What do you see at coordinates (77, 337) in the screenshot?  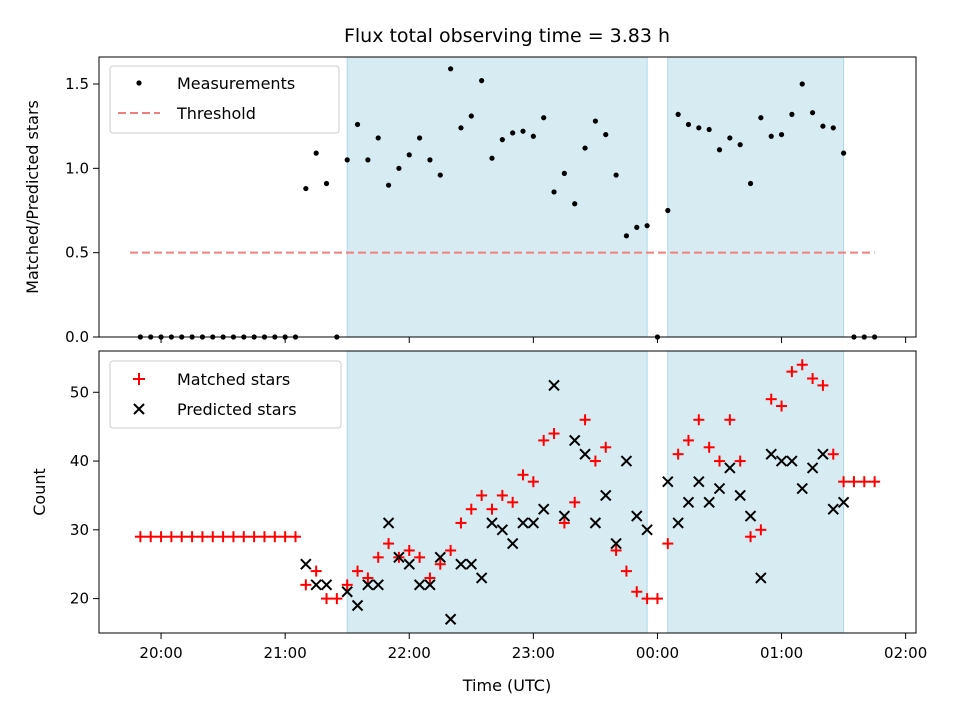 I see `y-tick-label: 0.0` at bounding box center [77, 337].